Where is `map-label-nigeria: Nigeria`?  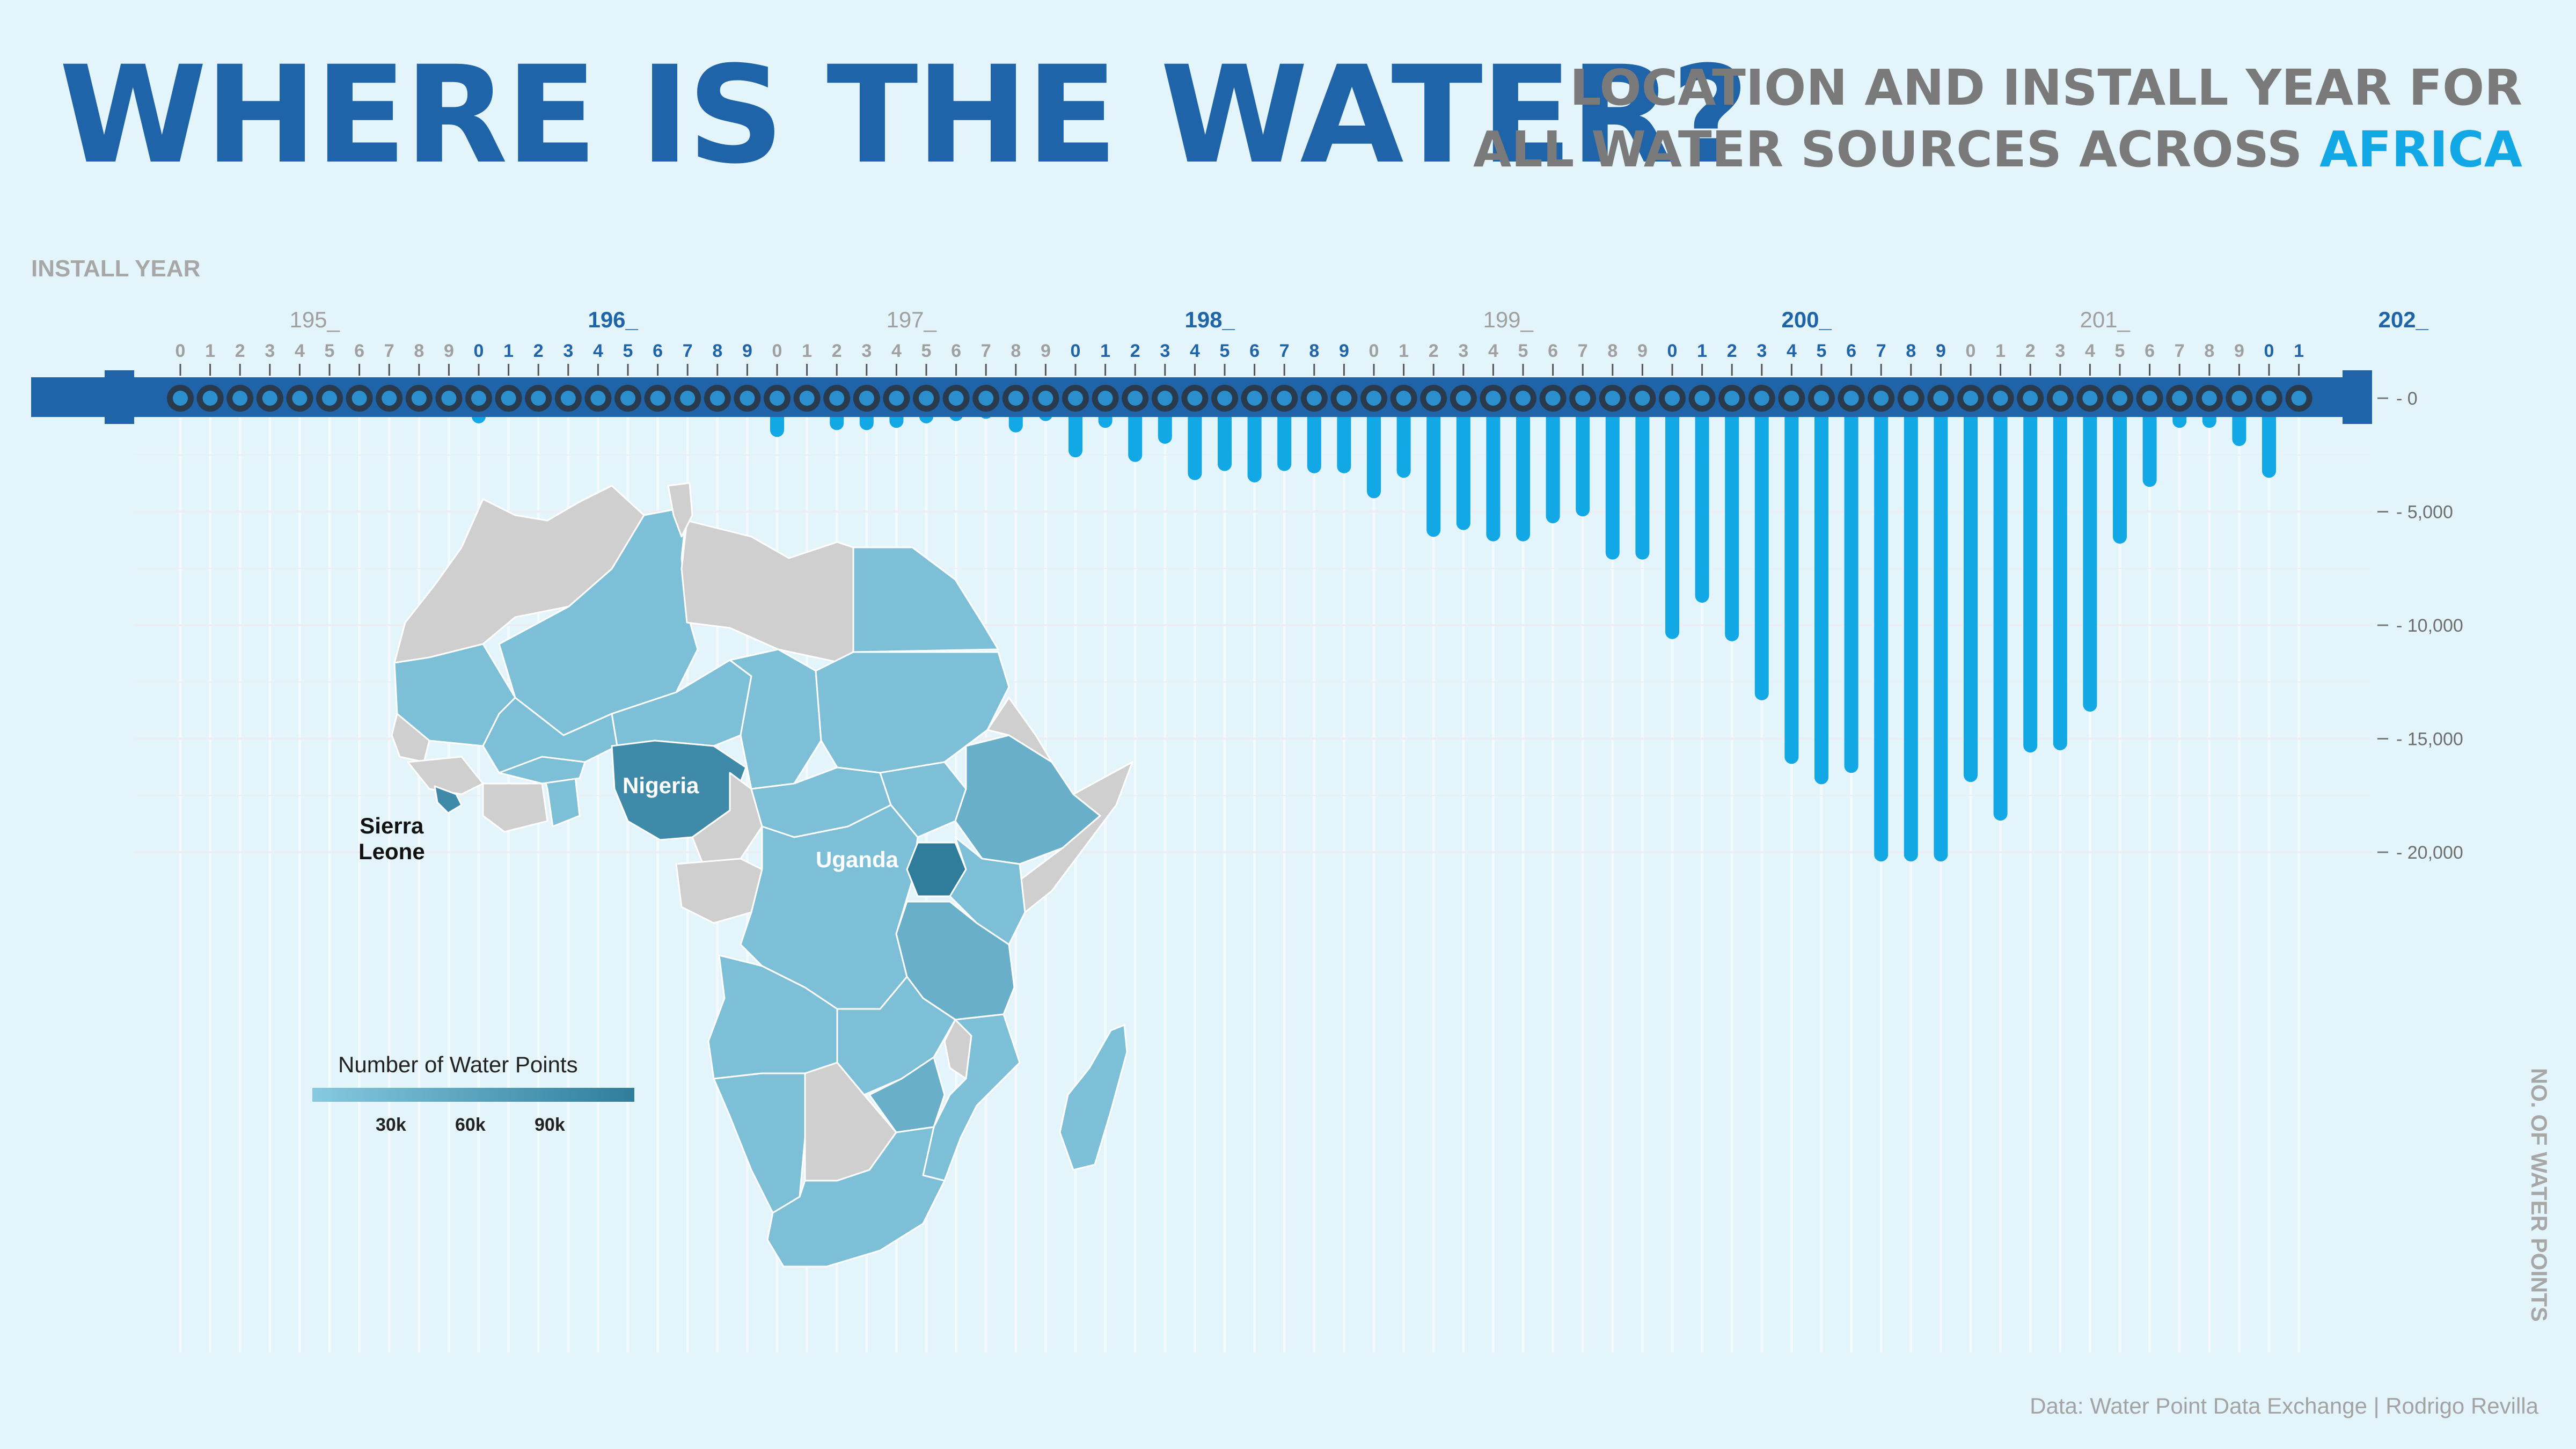 map-label-nigeria: Nigeria is located at coordinates (661, 785).